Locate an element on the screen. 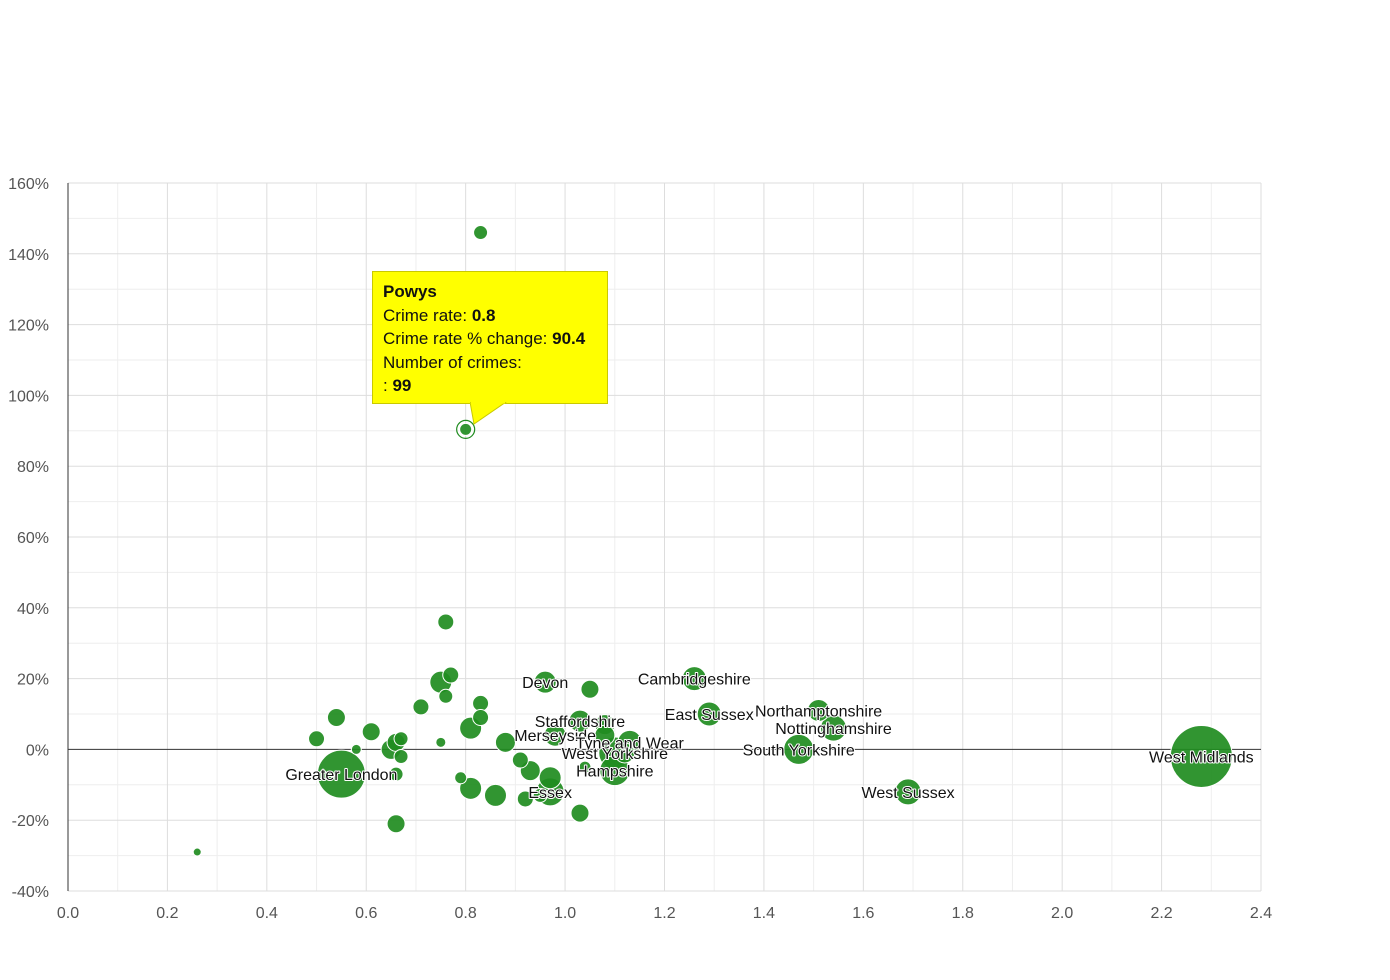  bubble-label: Devon is located at coordinates (545, 683).